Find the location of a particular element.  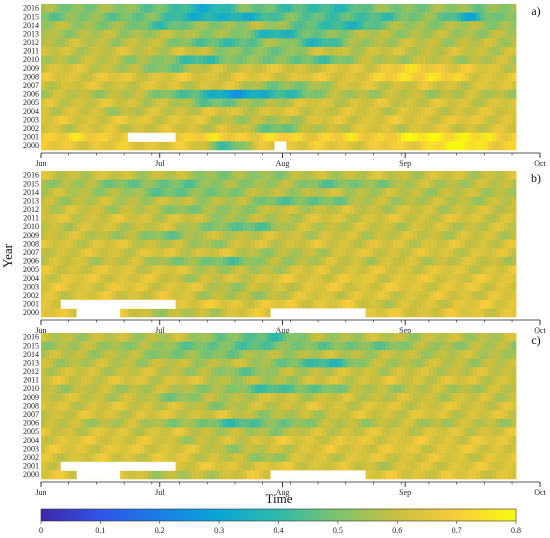

heatmap-row is located at coordinates (279, 60).